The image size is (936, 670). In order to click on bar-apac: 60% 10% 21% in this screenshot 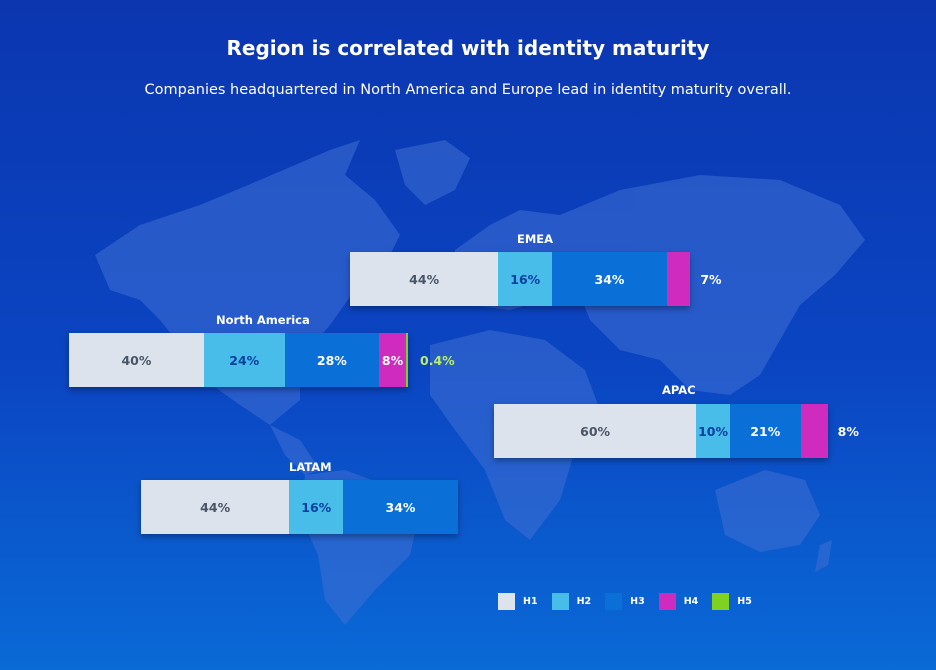, I will do `click(661, 431)`.